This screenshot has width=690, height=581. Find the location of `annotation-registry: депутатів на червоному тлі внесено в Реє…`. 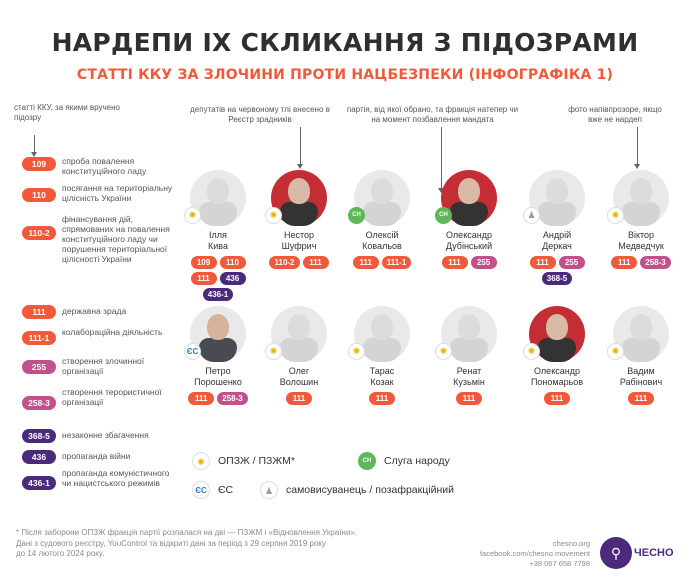

annotation-registry: депутатів на червоному тлі внесено в Реє… is located at coordinates (260, 114).